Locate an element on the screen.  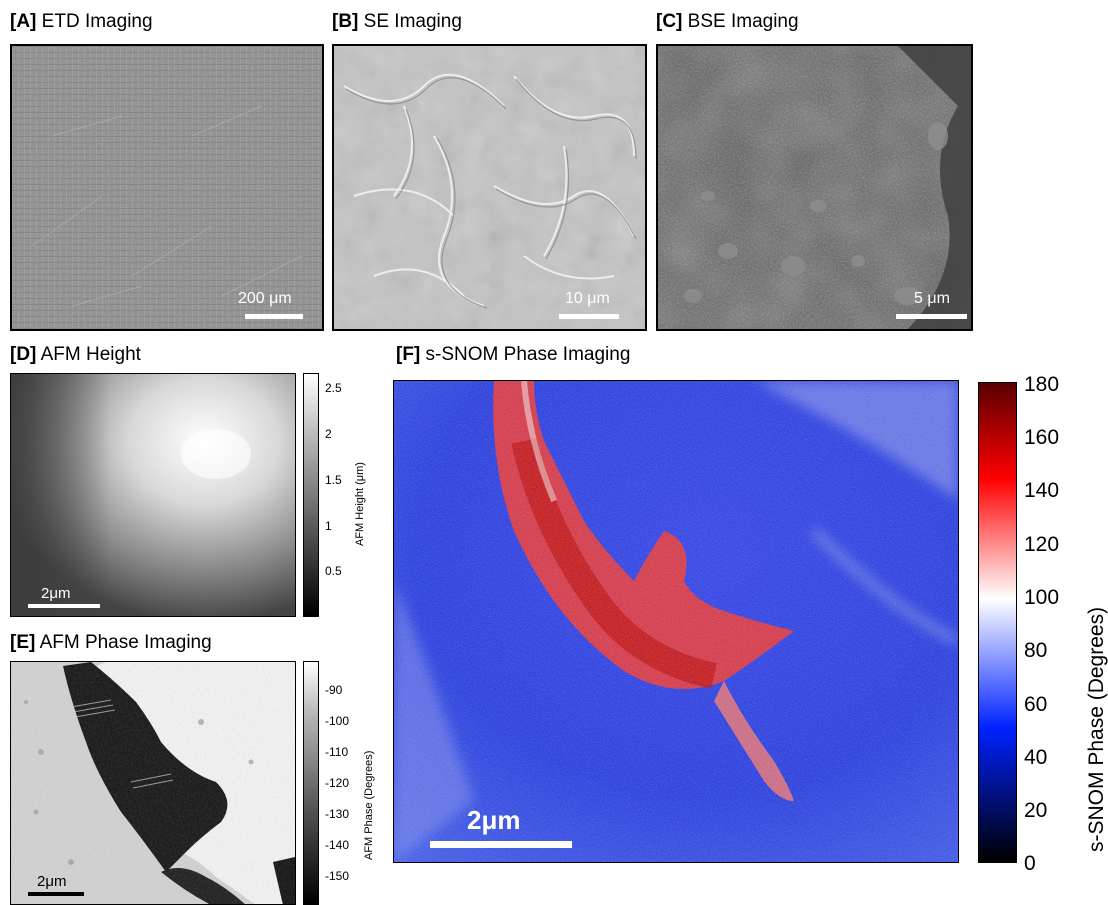
panel-a-title: [A] ETD Imaging is located at coordinates (81, 22).